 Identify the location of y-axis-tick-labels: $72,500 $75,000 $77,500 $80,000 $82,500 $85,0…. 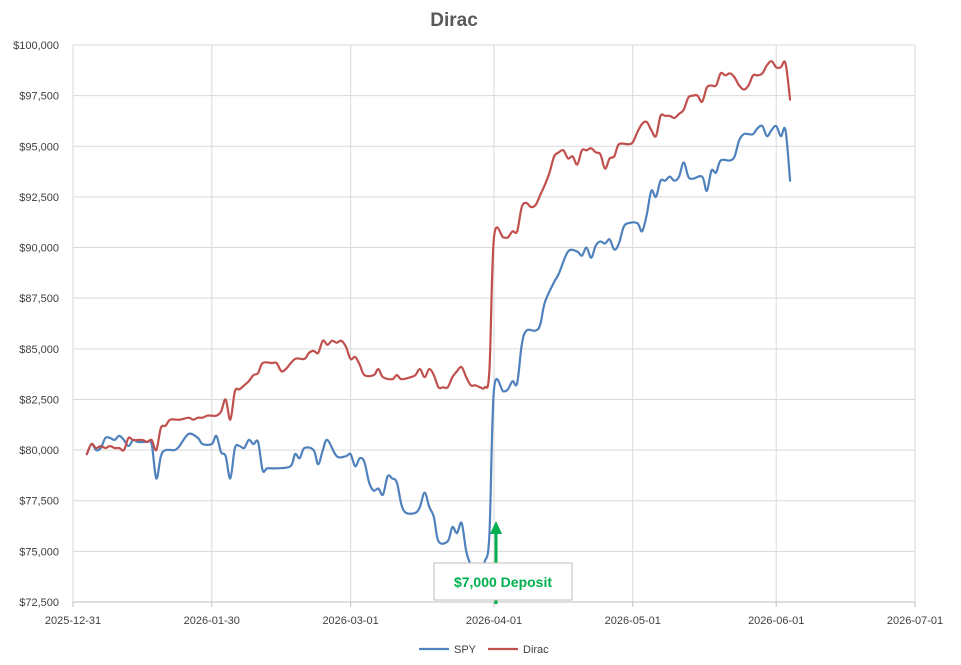
(36, 324).